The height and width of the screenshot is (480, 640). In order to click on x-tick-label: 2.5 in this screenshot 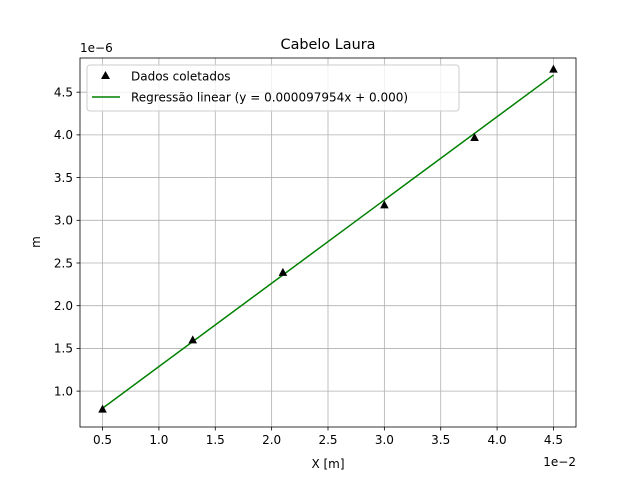, I will do `click(327, 440)`.